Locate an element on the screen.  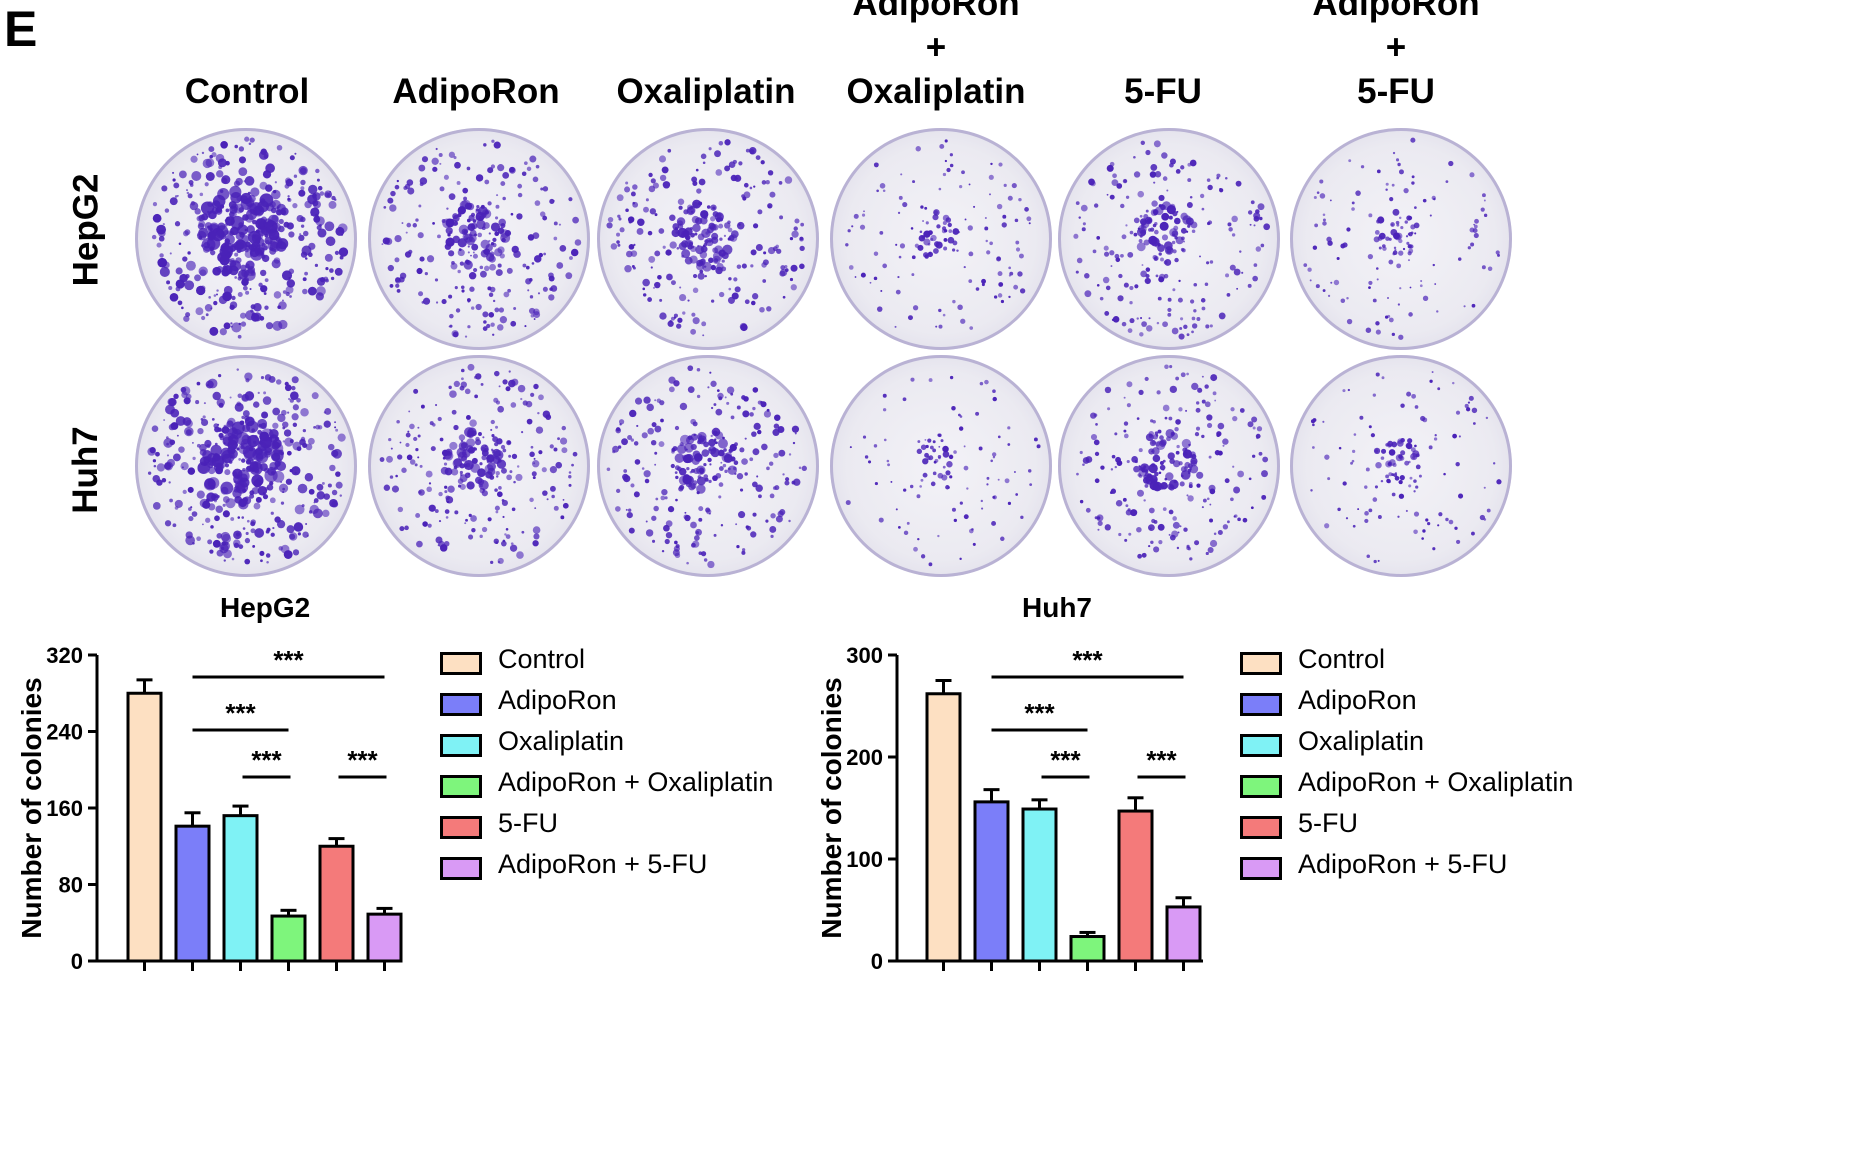
column-header-text: Control is located at coordinates (247, 91).